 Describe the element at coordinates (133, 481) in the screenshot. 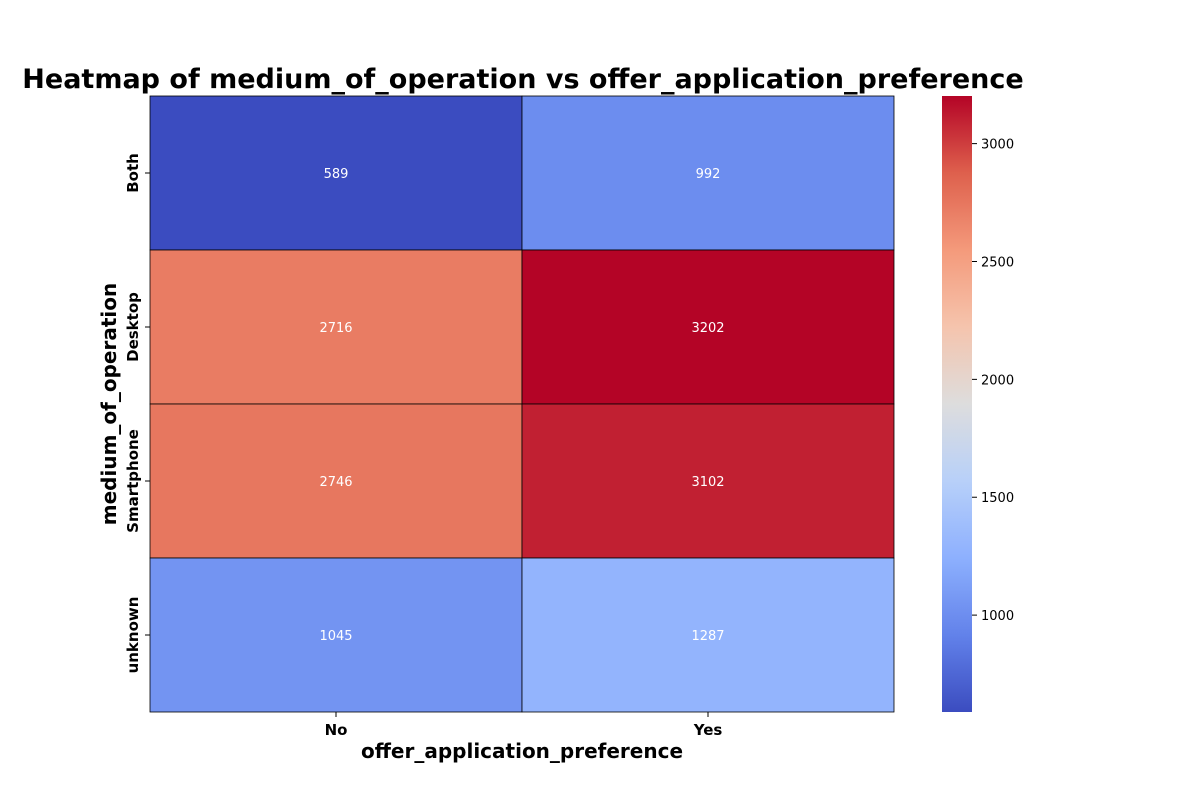

I see `y-tick-label: Smartphone` at that location.